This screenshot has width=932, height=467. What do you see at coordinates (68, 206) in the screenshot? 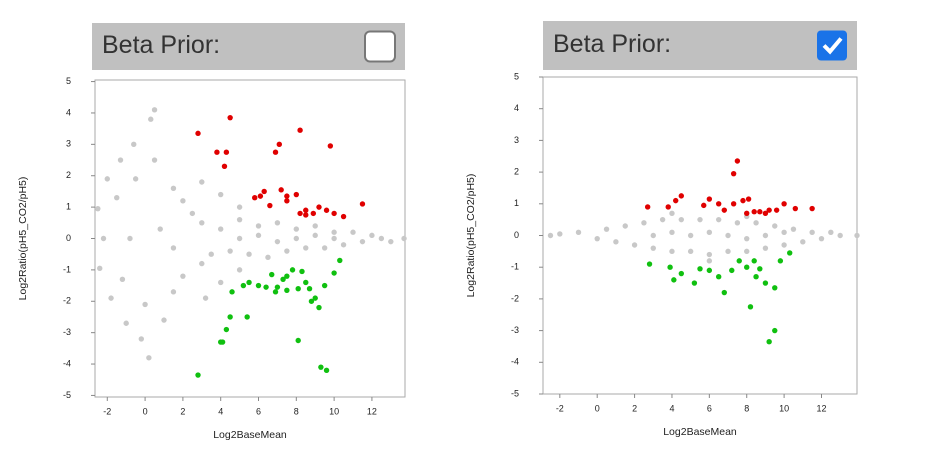
I see `y-tick-label: 1` at bounding box center [68, 206].